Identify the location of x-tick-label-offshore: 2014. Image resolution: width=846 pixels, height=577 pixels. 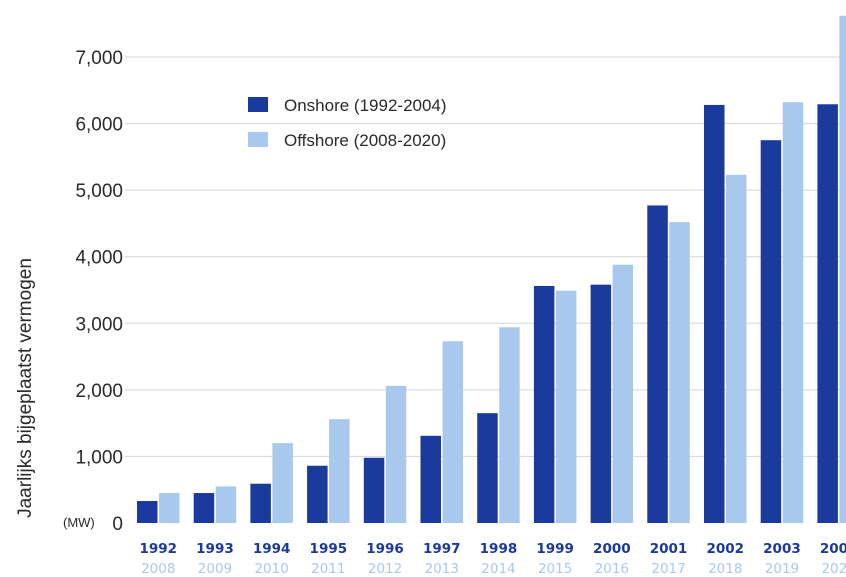
(498, 569).